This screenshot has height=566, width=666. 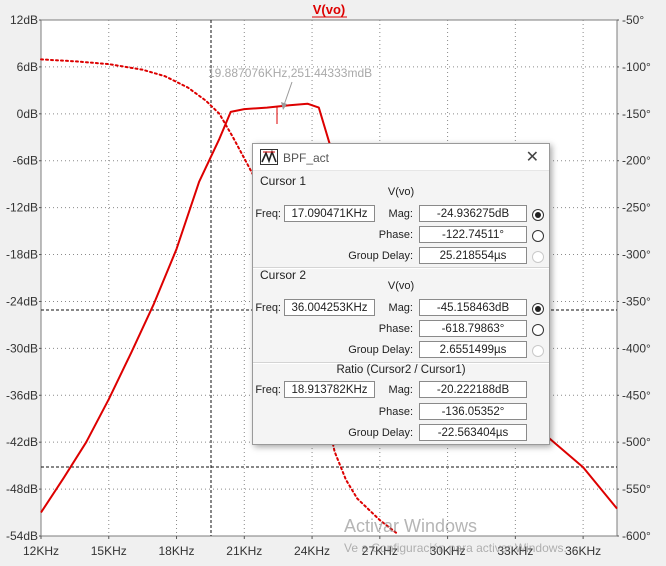 What do you see at coordinates (22, 536) in the screenshot?
I see `y-left-tick-label: -54dB` at bounding box center [22, 536].